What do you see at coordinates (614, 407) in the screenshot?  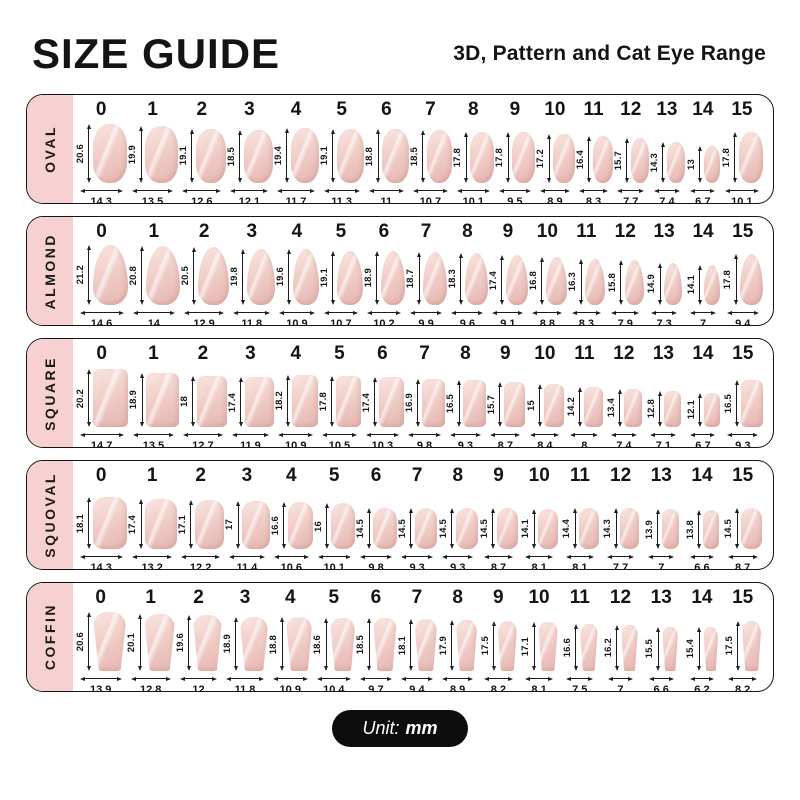 I see `length-measure: 13.4` at bounding box center [614, 407].